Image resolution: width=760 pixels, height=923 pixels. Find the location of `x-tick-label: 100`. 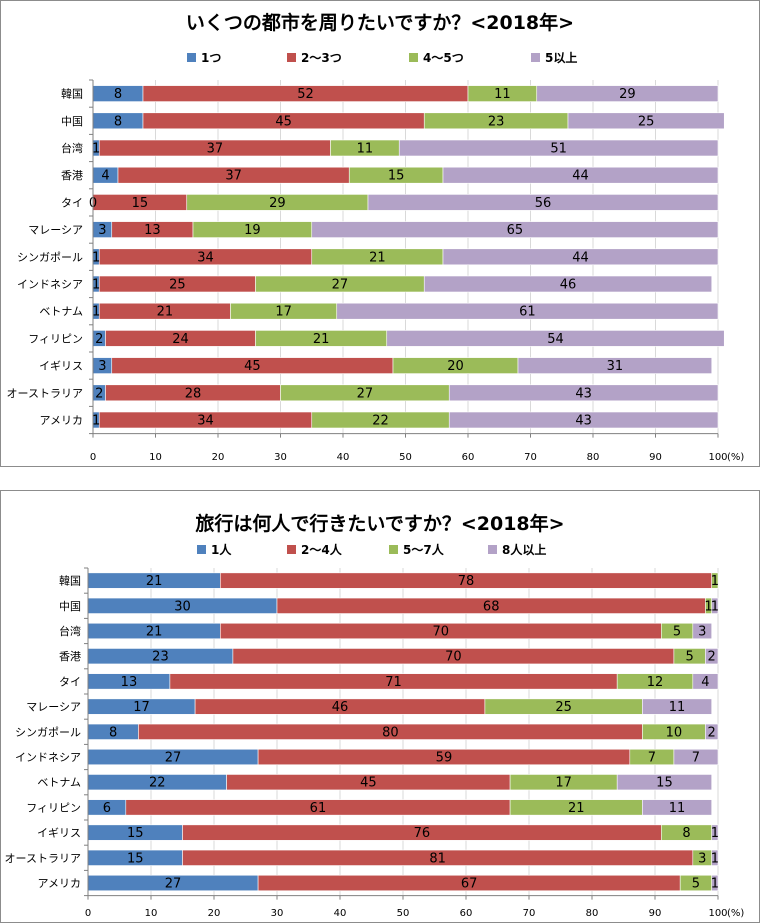

x-tick-label: 100 is located at coordinates (717, 913).